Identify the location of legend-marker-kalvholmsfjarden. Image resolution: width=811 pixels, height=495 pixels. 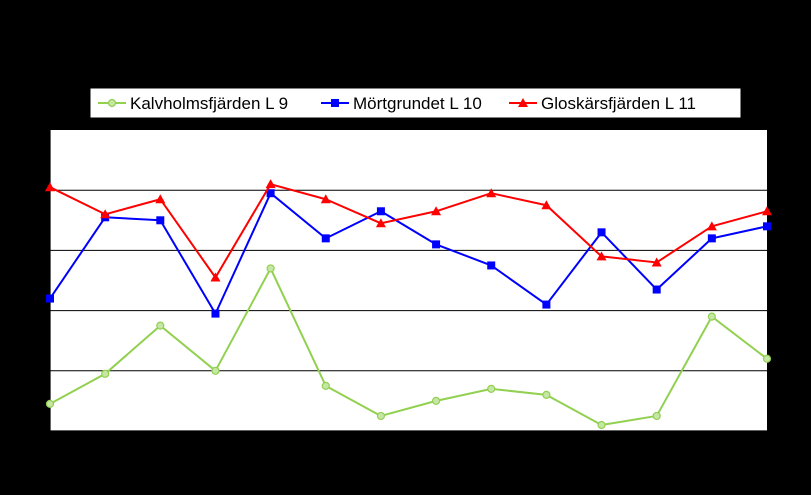
(112, 103).